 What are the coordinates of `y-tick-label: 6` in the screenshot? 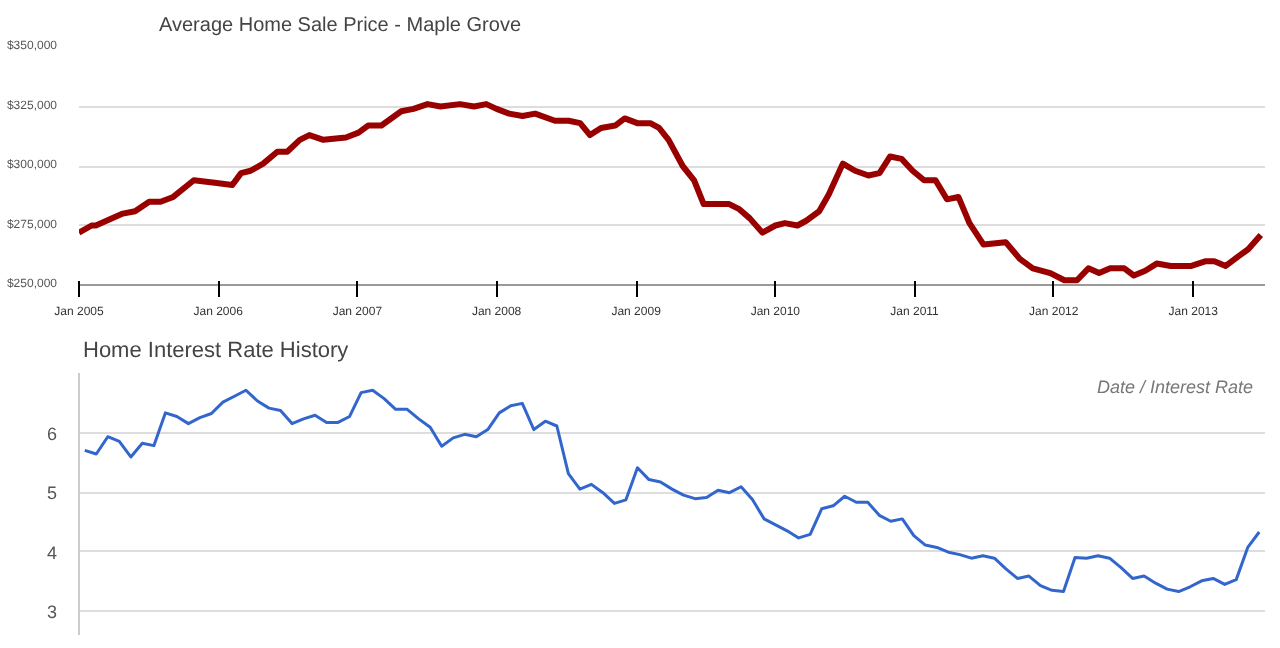 It's located at (52, 433).